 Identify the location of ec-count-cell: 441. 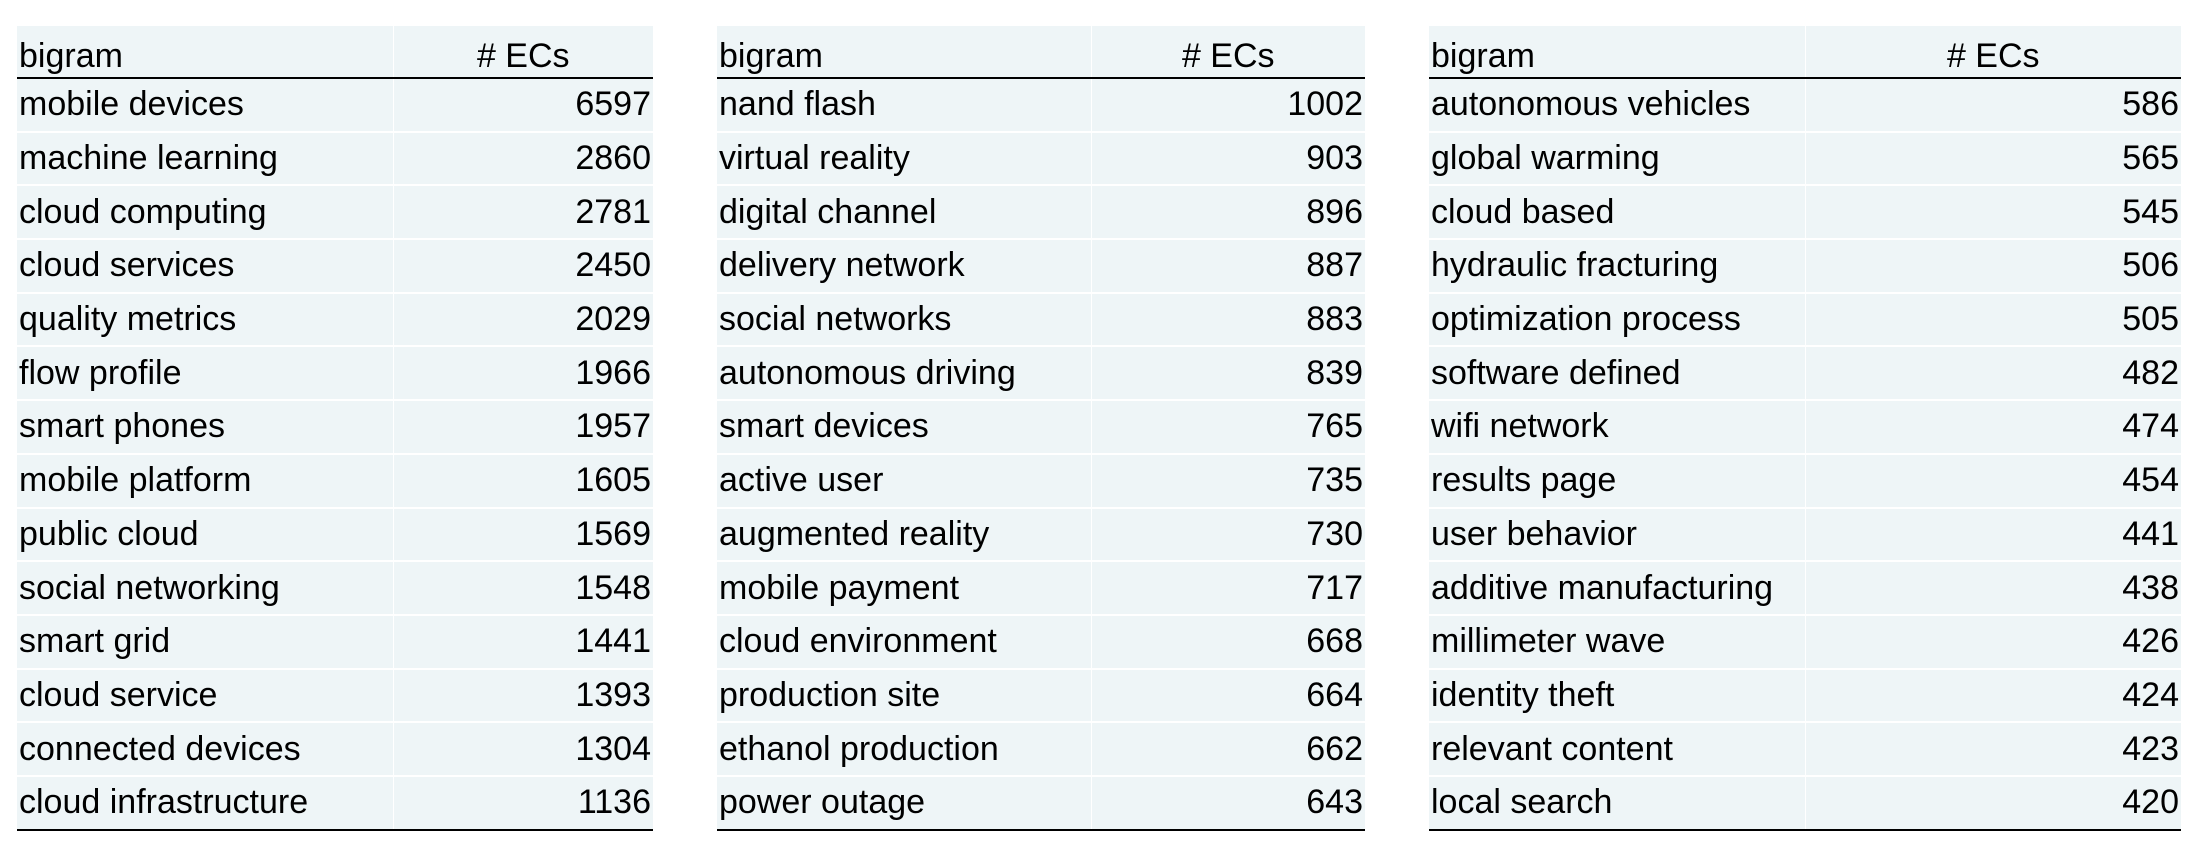
(1993, 535).